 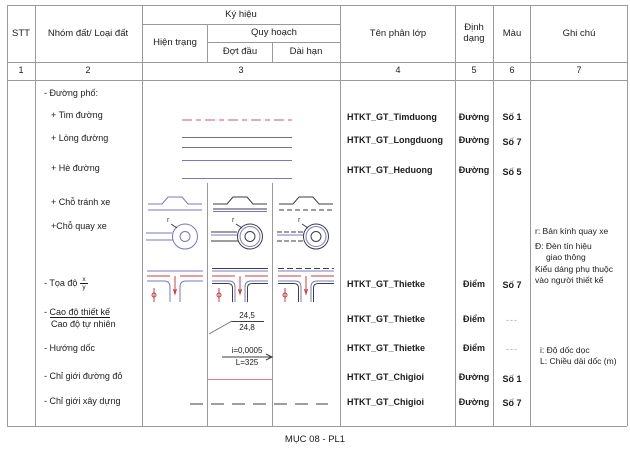 What do you see at coordinates (45, 312) in the screenshot?
I see `dash: -` at bounding box center [45, 312].